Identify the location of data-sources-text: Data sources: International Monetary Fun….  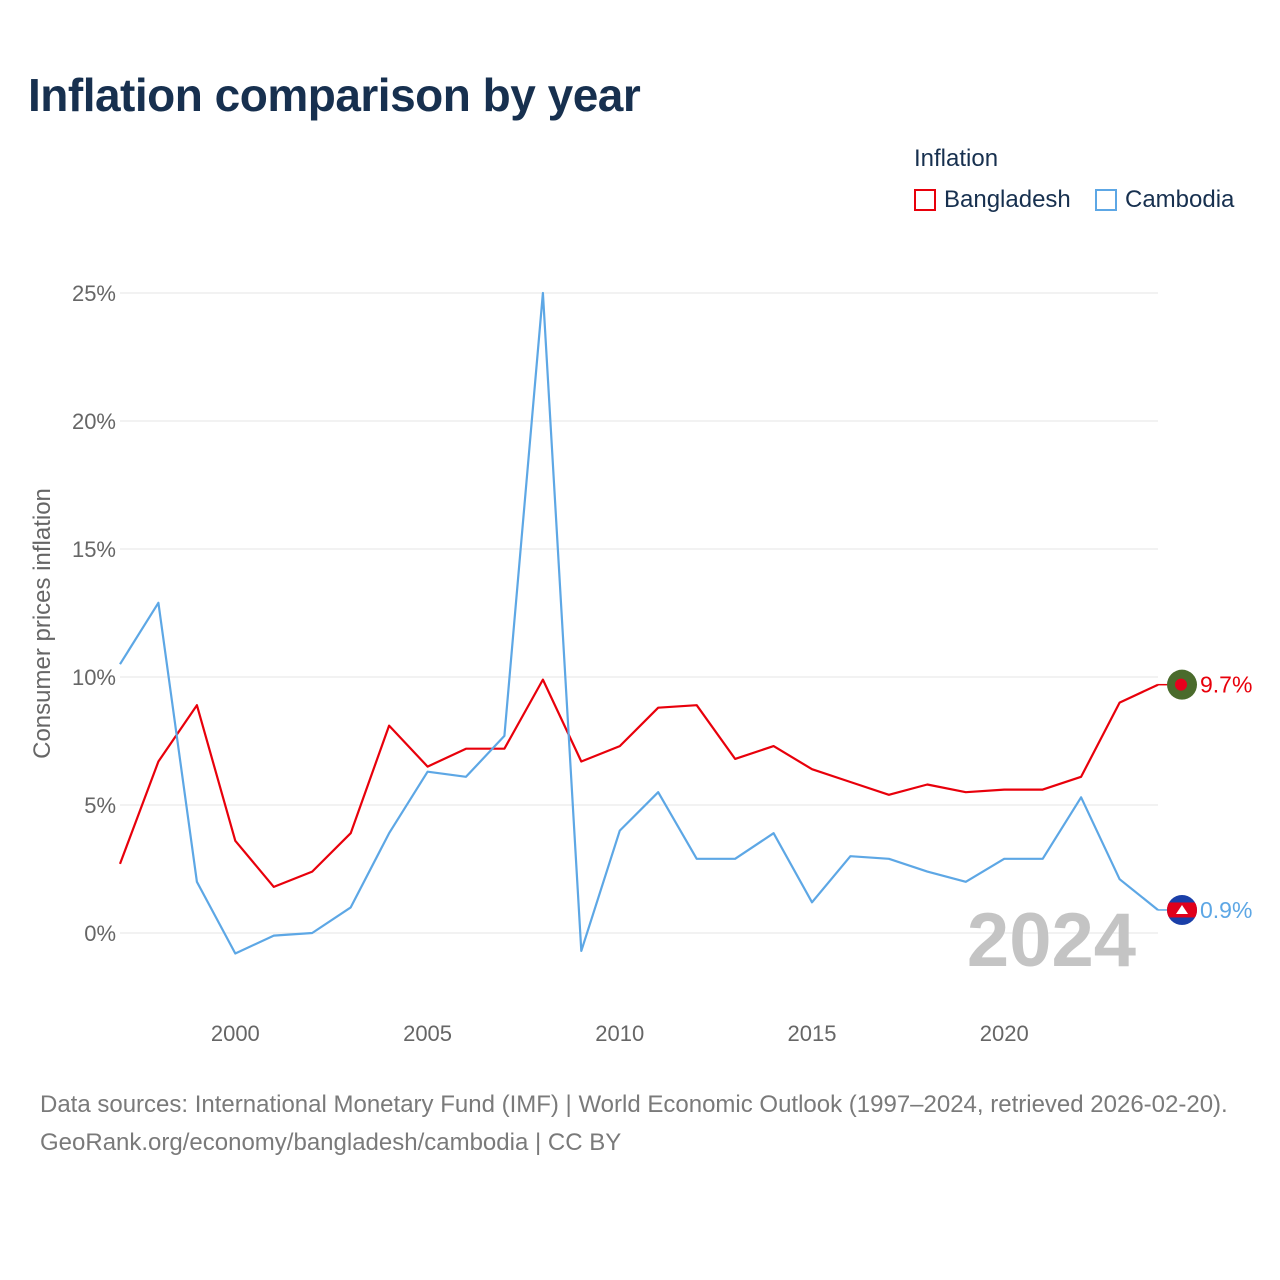
(634, 1104).